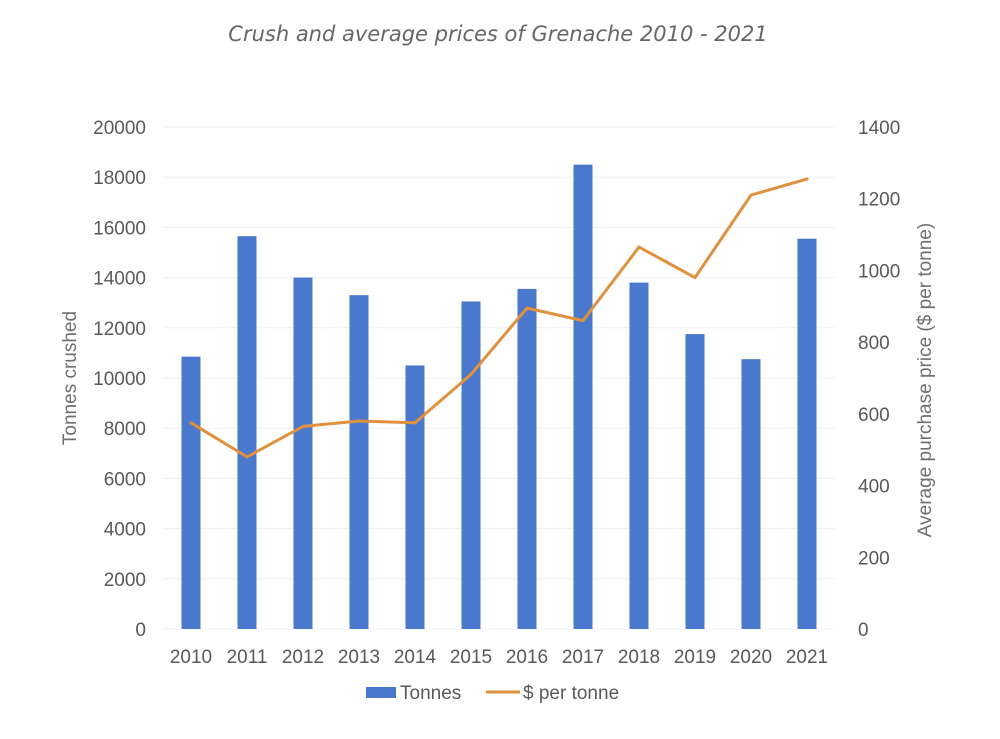  What do you see at coordinates (247, 457) in the screenshot?
I see `price-point-2011` at bounding box center [247, 457].